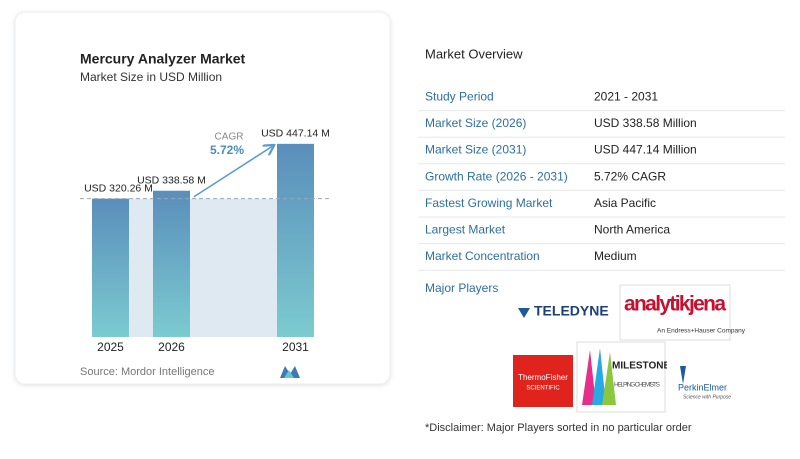  Describe the element at coordinates (475, 150) in the screenshot. I see `row-label: Market Size (2031)` at that location.